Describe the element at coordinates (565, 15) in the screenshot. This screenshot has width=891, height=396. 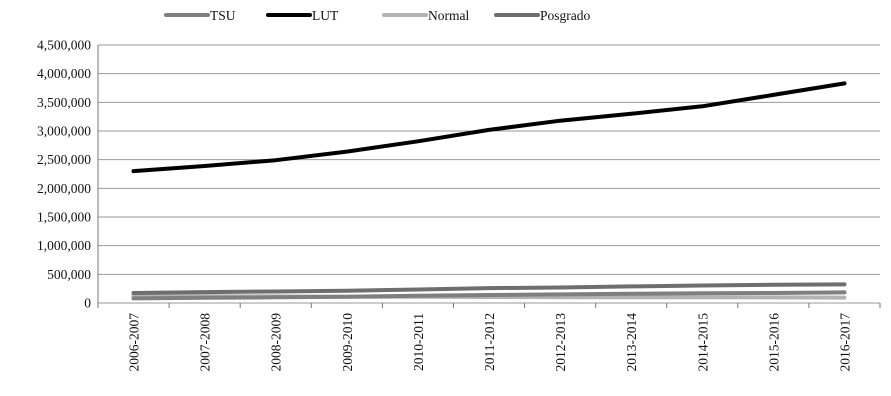
I see `legend-label: Posgrado` at that location.